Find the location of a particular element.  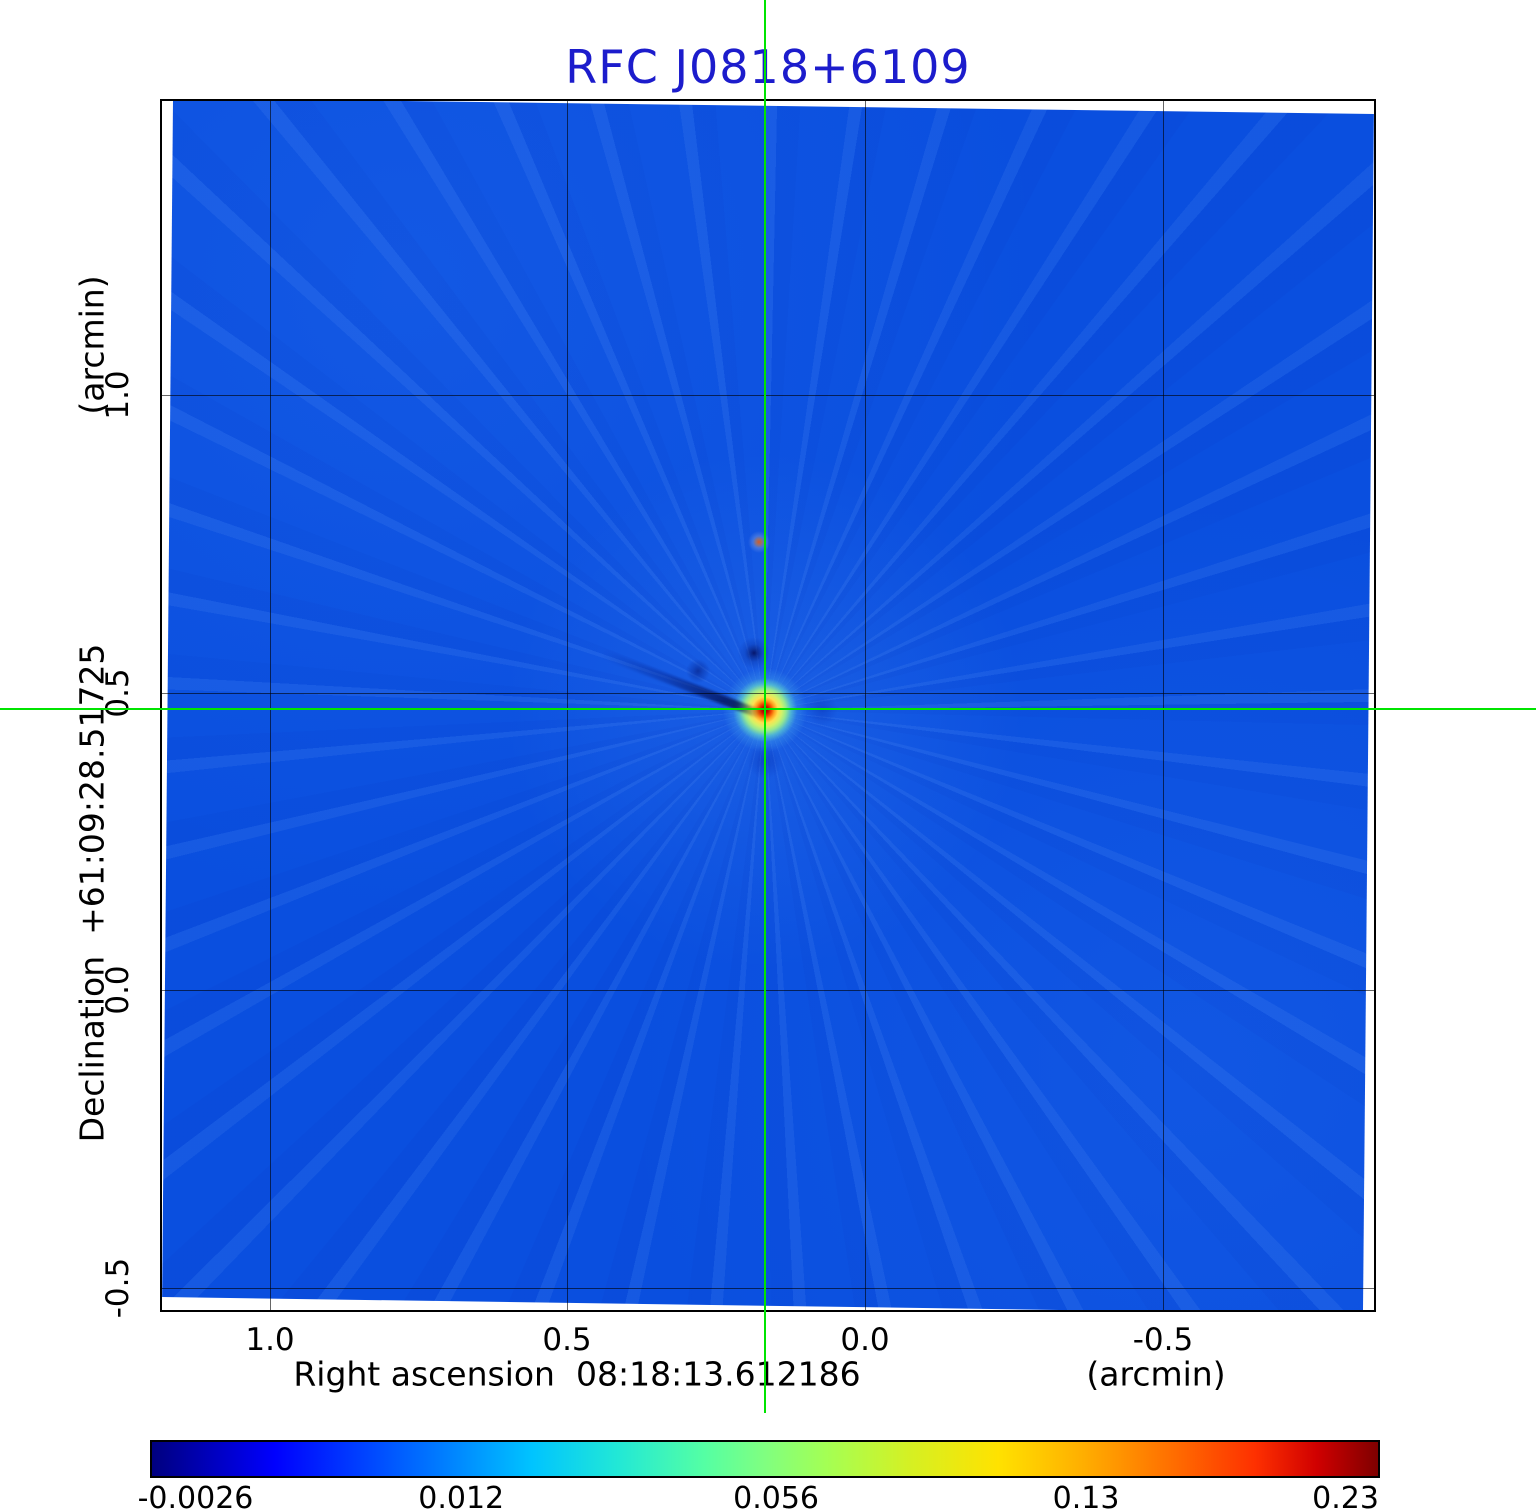

y-axis-unit: (arcmin) is located at coordinates (92, 345).